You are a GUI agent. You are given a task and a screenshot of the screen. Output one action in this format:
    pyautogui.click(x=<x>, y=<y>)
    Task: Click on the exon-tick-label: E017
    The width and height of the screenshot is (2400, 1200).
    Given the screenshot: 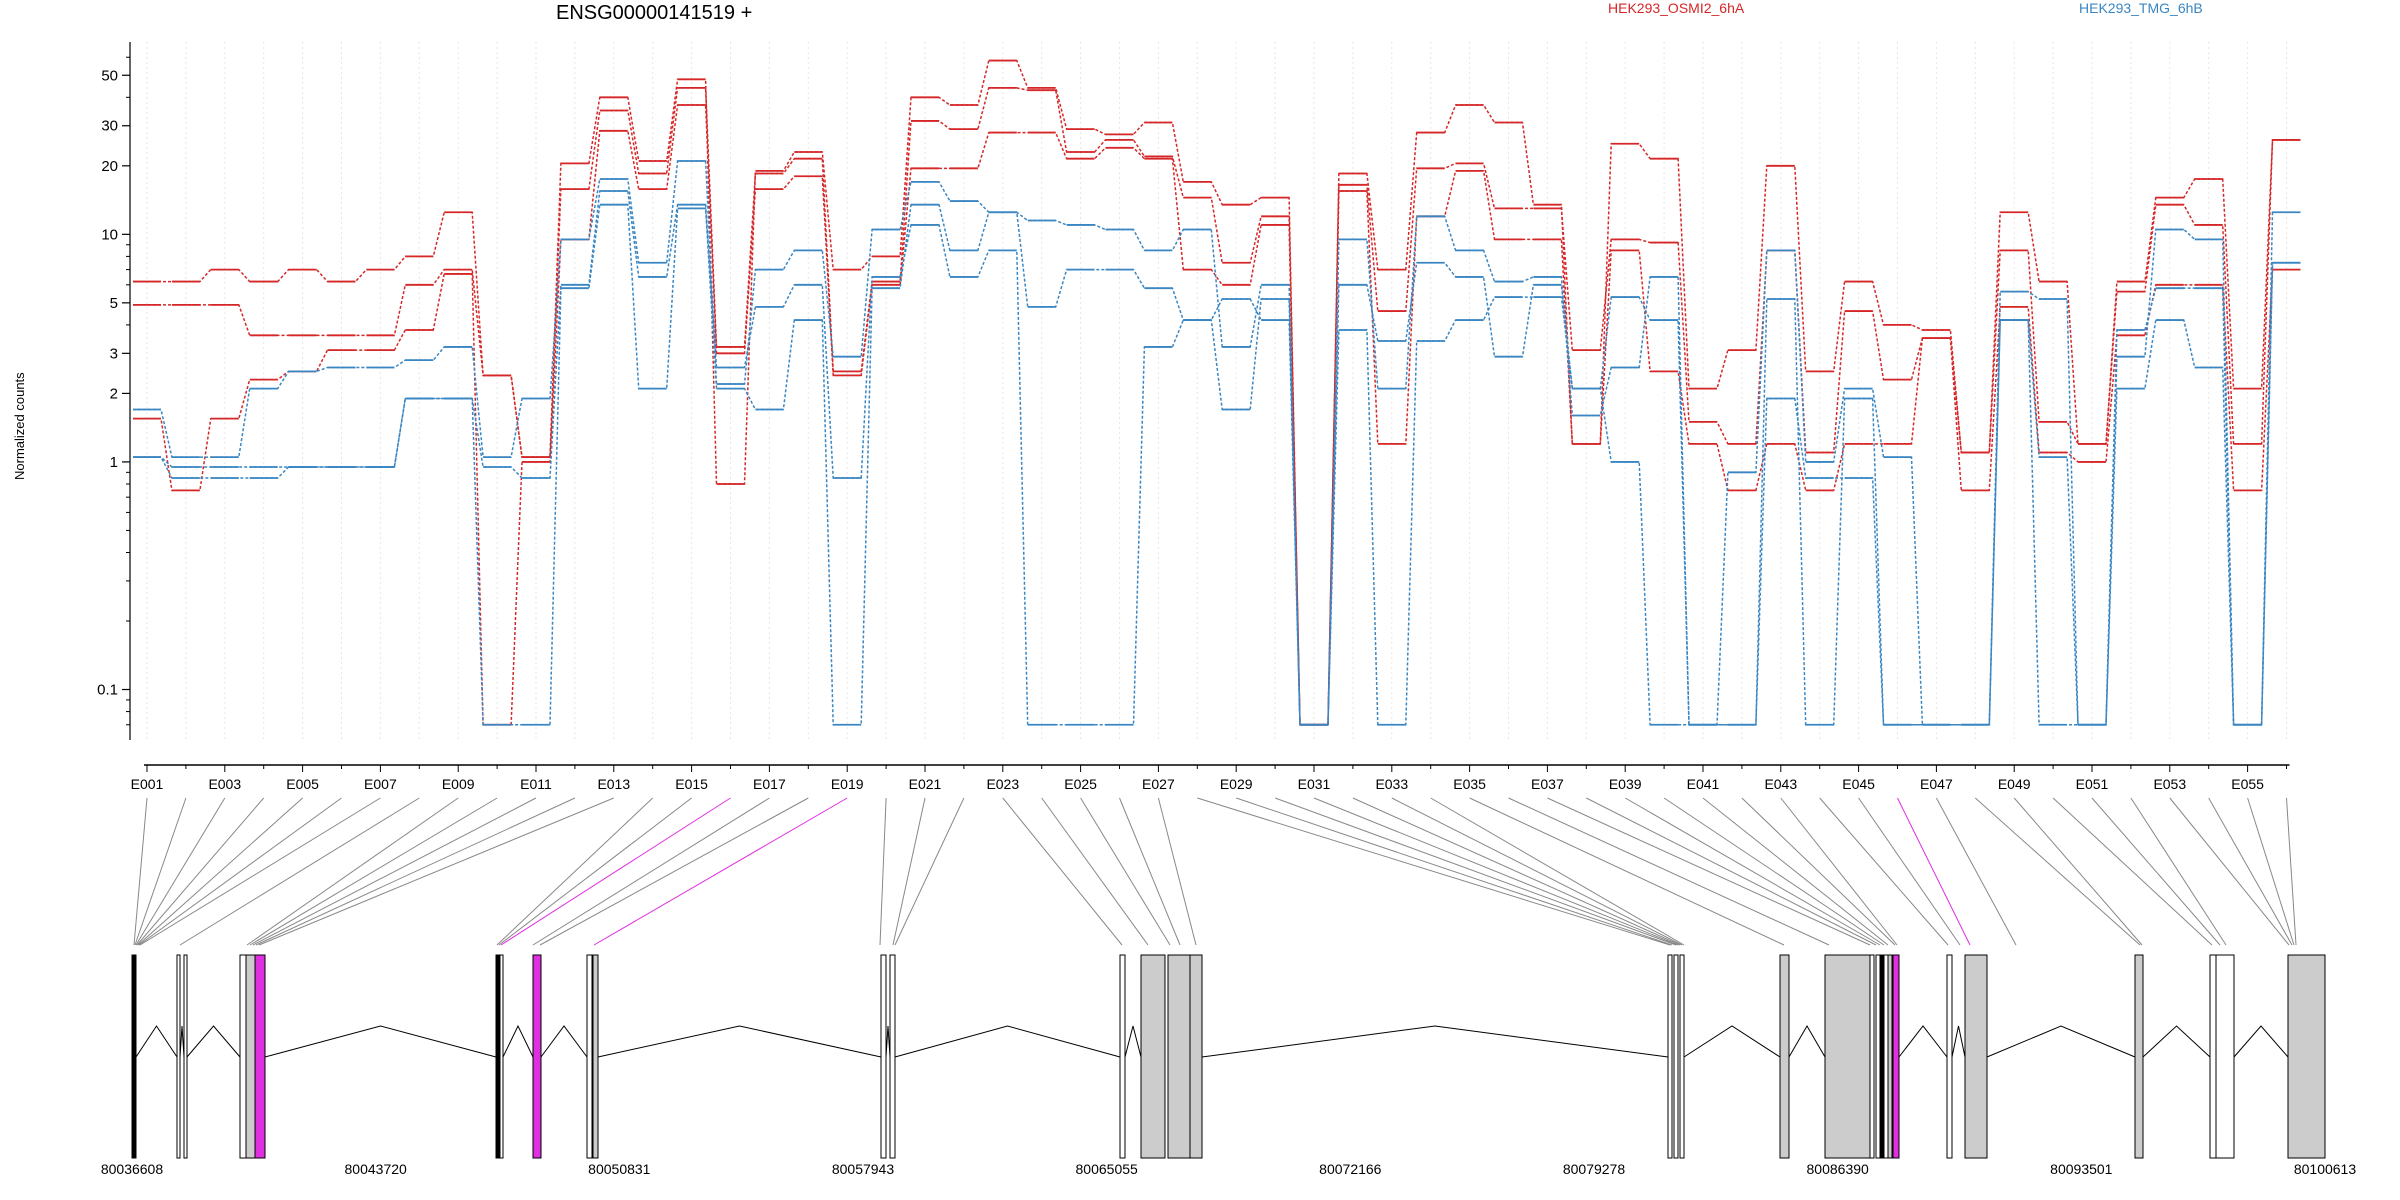 What is the action you would take?
    pyautogui.click(x=769, y=784)
    